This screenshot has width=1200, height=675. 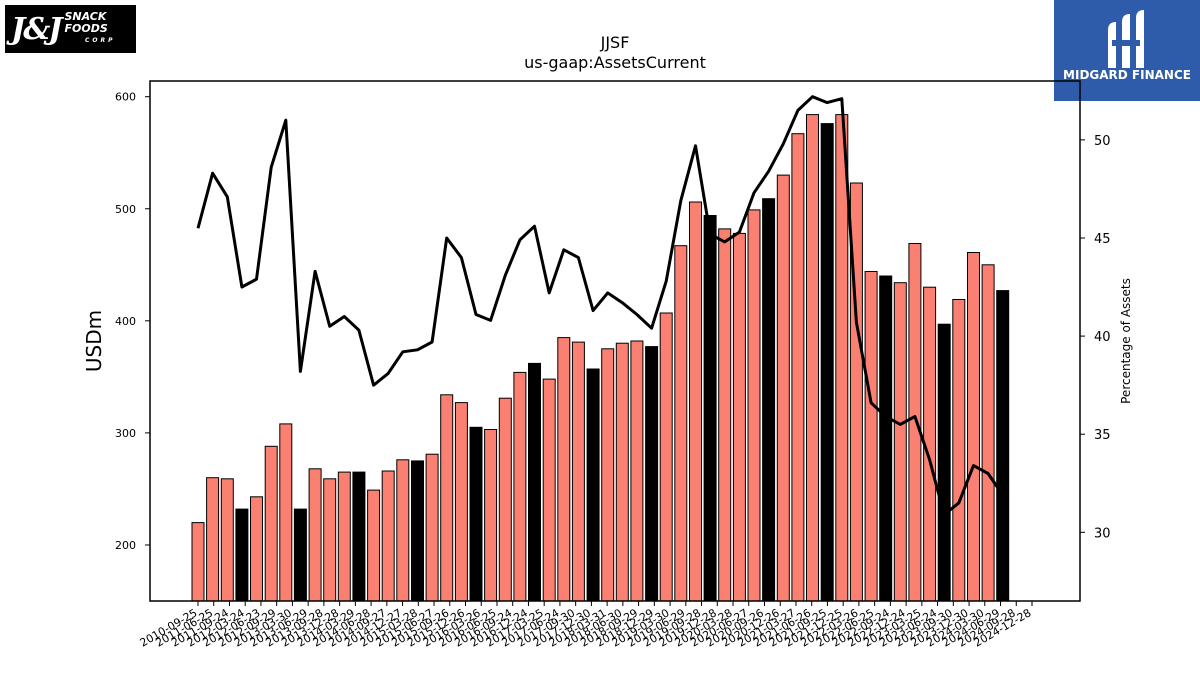 I want to click on y-tick-label: 500, so click(x=125, y=209).